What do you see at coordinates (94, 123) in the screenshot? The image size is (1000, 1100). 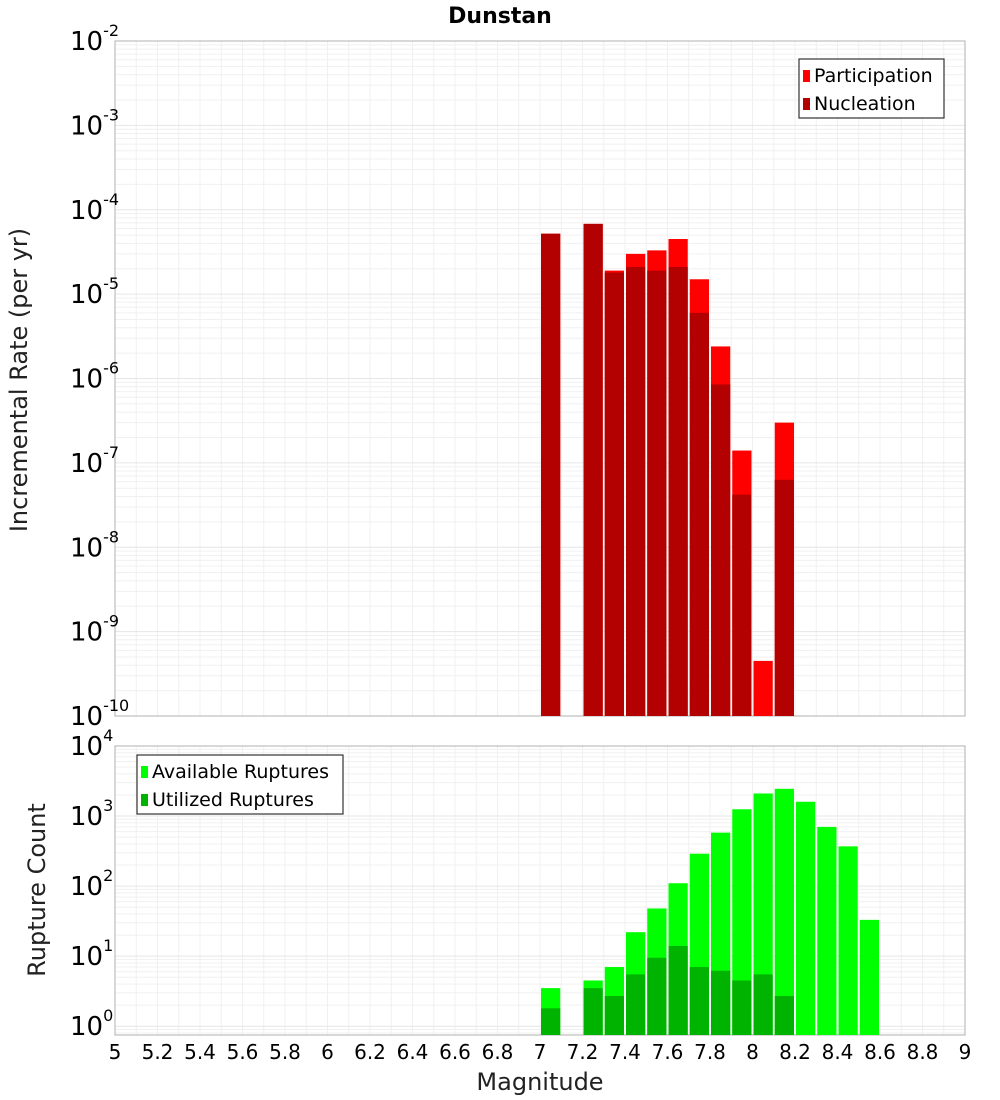 I see `y-tick-label: 10⁻³` at bounding box center [94, 123].